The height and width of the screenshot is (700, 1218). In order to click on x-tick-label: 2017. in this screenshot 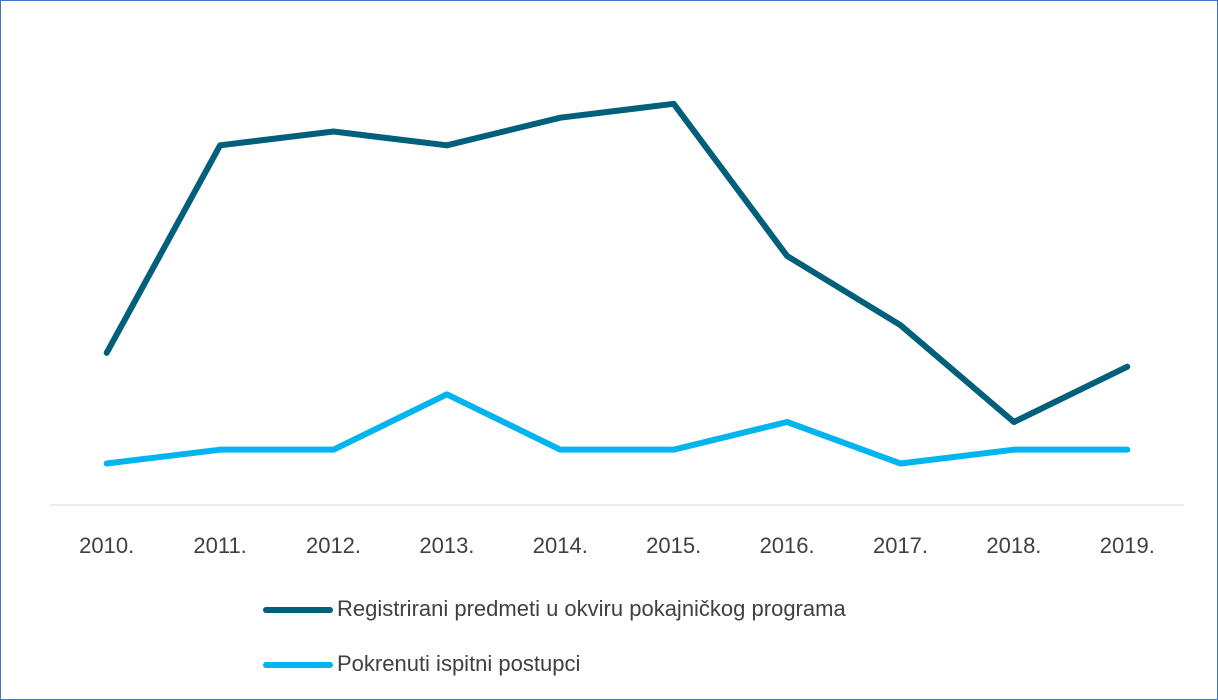, I will do `click(900, 545)`.